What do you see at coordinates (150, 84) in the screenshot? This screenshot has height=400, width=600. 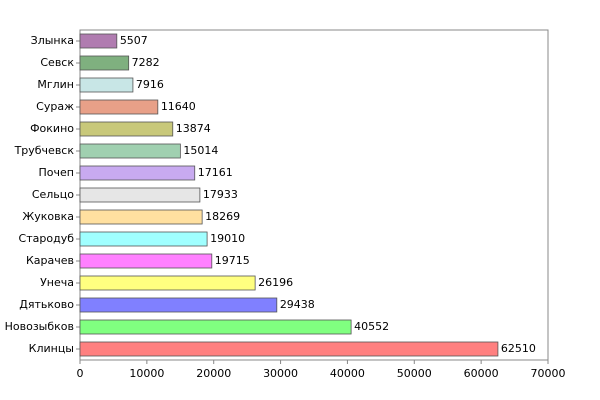 I see `value-label: 7916` at bounding box center [150, 84].